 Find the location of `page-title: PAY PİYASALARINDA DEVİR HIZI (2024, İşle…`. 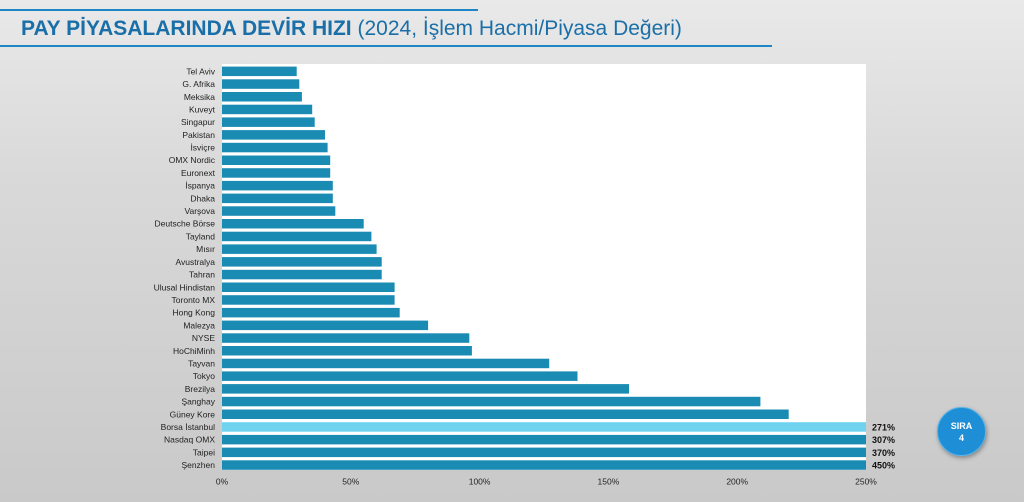

page-title: PAY PİYASALARINDA DEVİR HIZI (2024, İşle… is located at coordinates (351, 29).